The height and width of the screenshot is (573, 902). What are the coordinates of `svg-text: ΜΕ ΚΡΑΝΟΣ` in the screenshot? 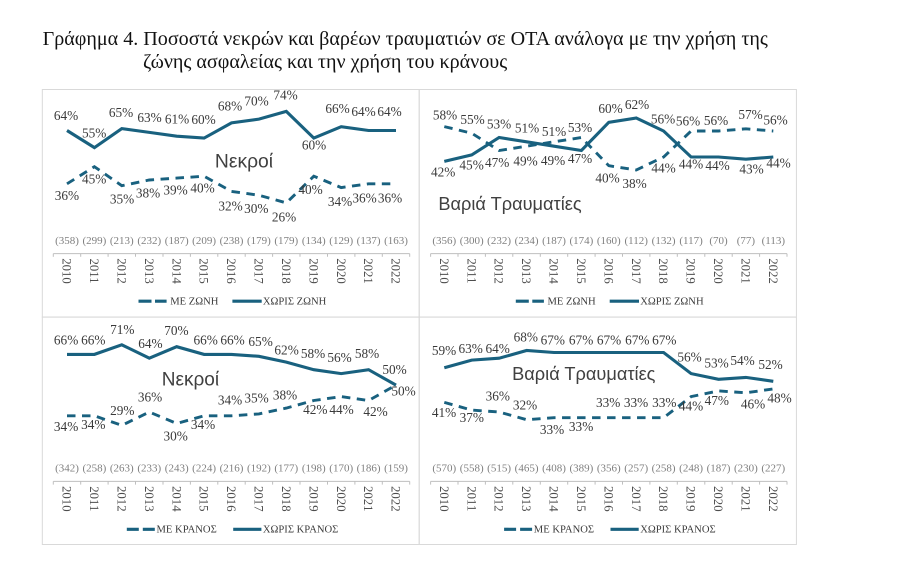 It's located at (564, 530).